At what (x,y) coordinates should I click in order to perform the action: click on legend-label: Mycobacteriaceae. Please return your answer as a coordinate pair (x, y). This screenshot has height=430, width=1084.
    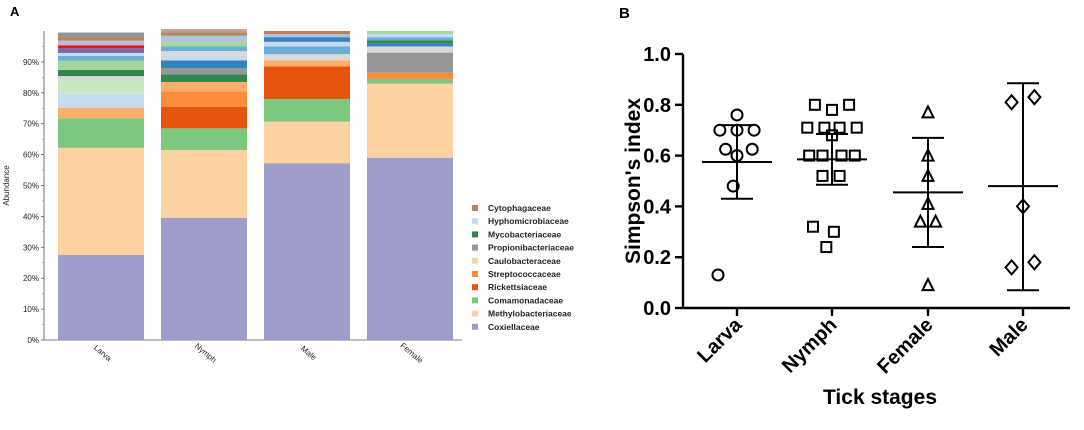
    Looking at the image, I should click on (525, 234).